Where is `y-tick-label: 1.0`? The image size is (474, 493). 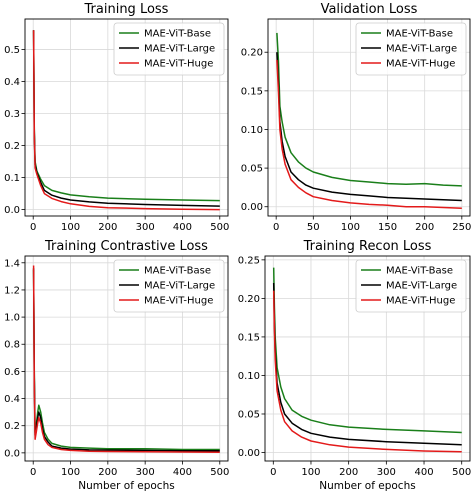 y-tick-label: 1.0 is located at coordinates (12, 318).